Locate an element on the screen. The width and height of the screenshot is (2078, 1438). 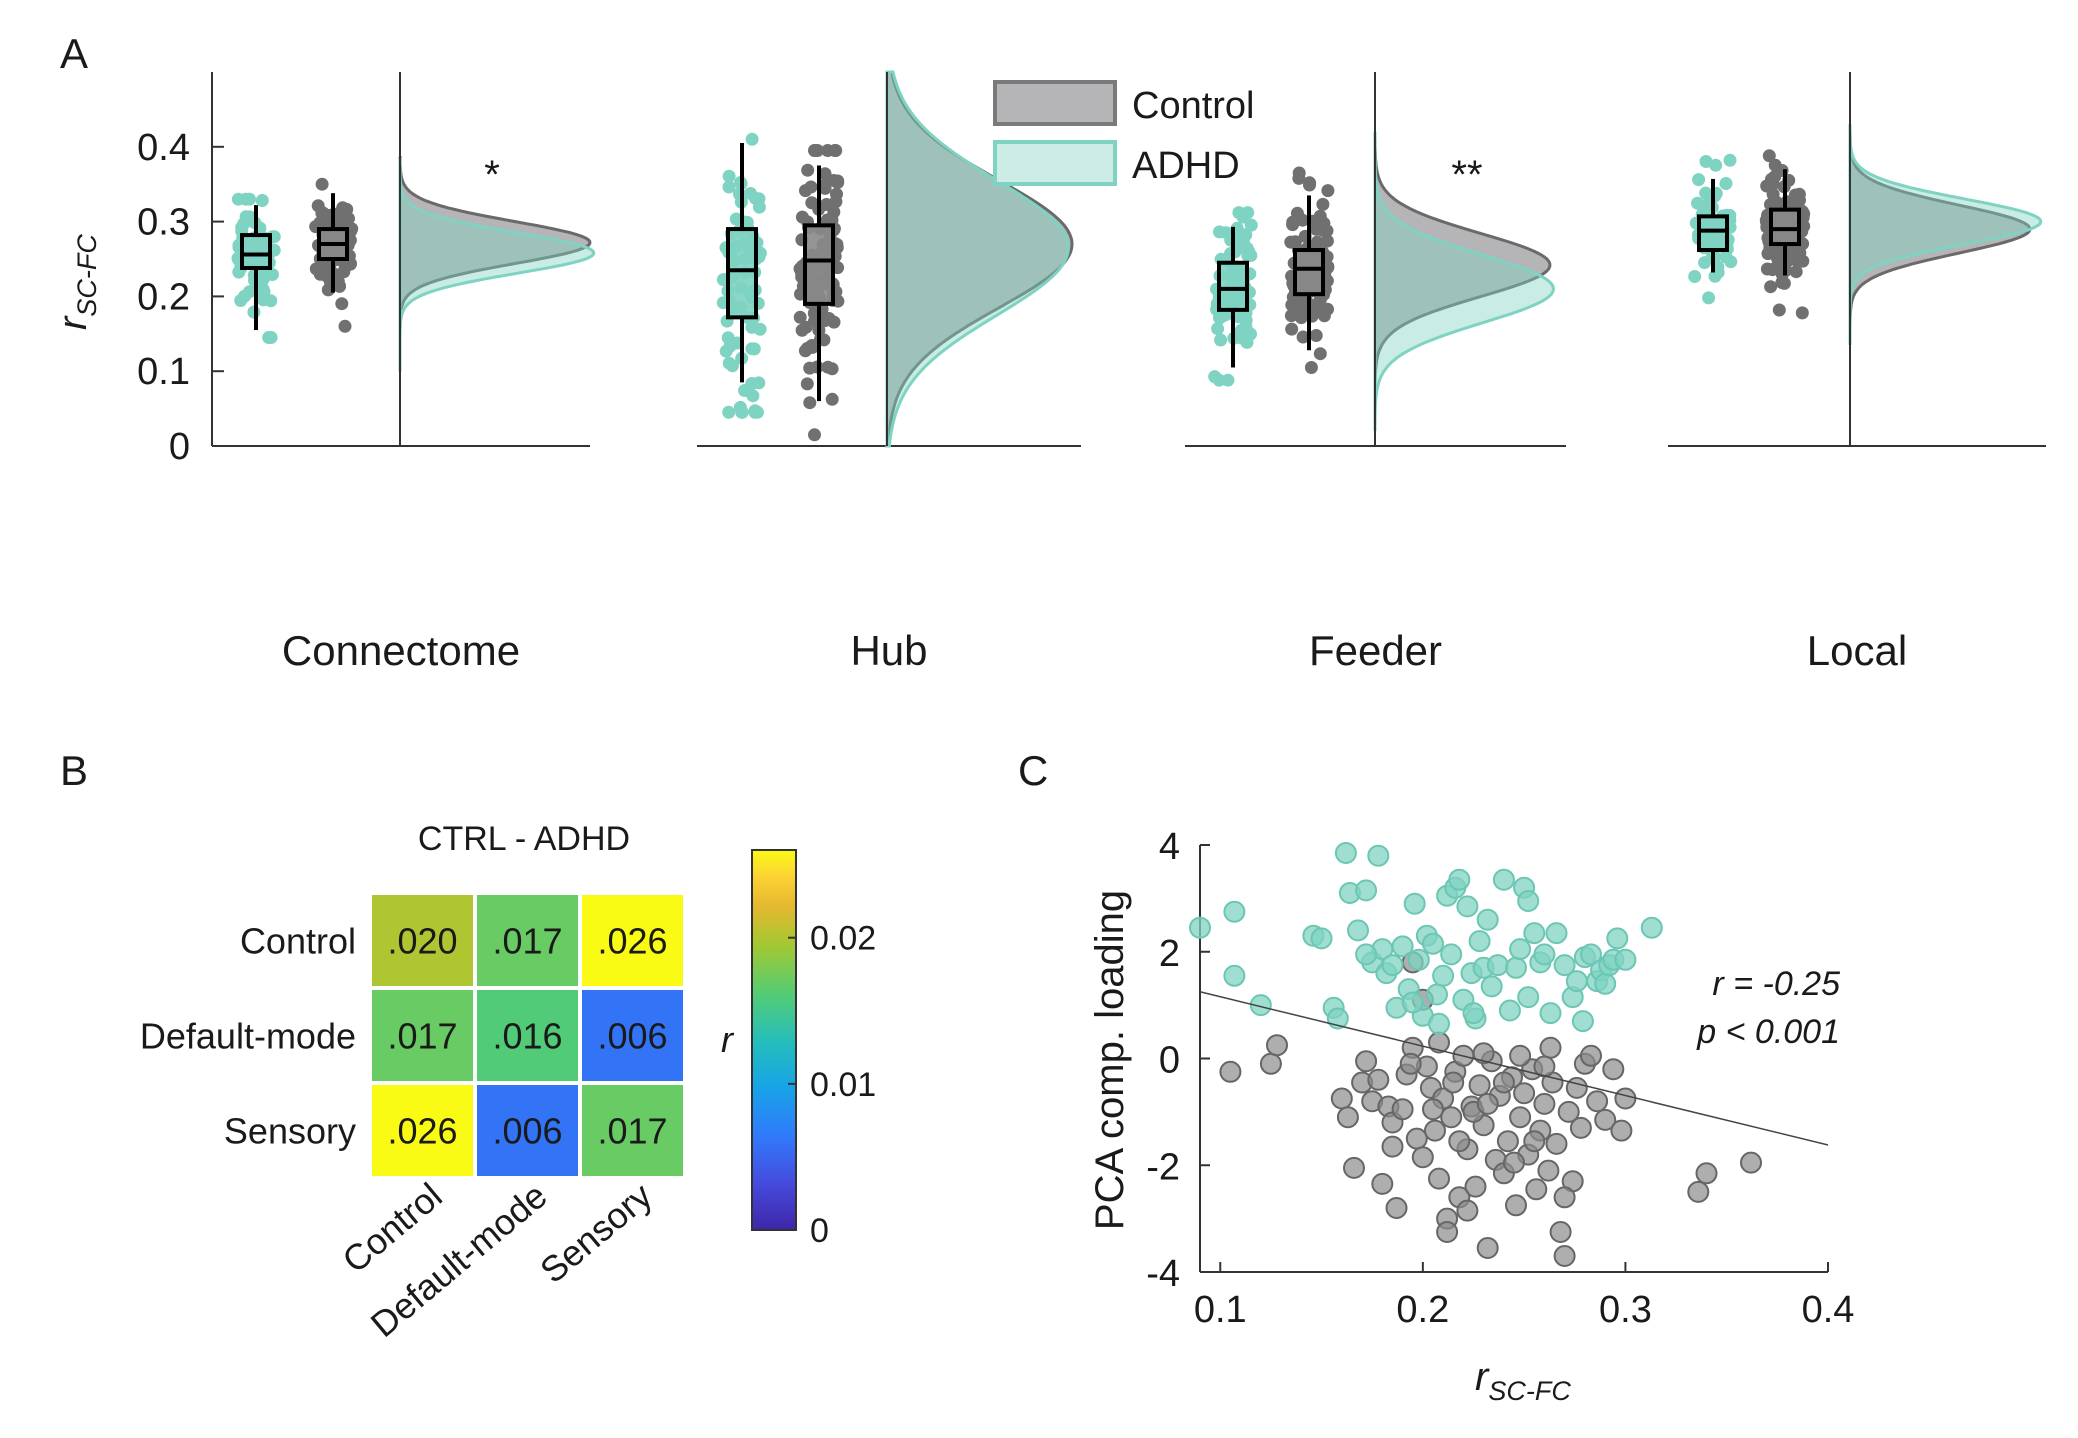
legend-control-label: Control is located at coordinates (1193, 106).